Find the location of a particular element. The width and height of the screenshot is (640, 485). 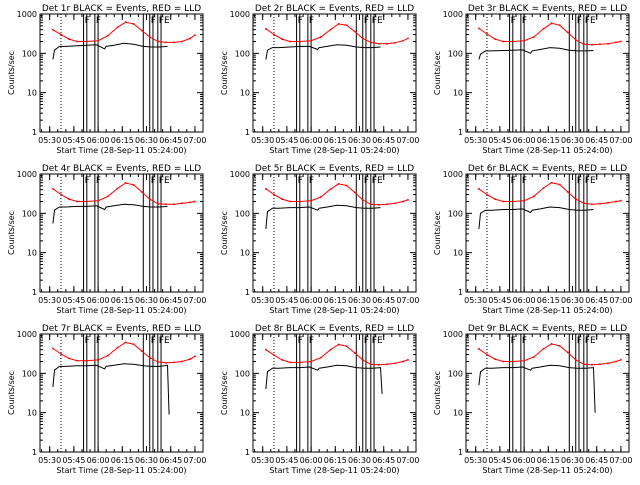

y-tick-label: 1 is located at coordinates (34, 292).